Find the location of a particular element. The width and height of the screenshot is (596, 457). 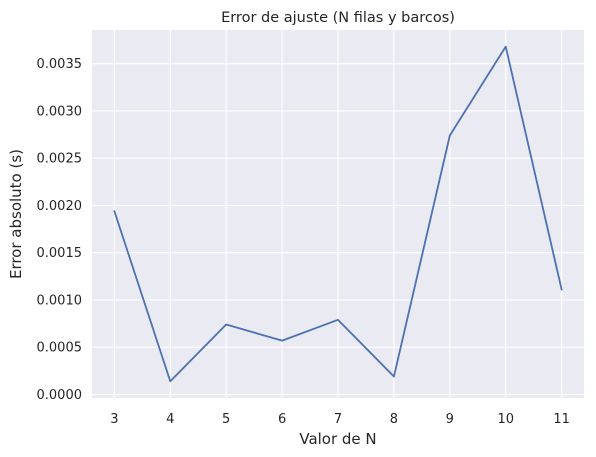

x-tick-label: 5 is located at coordinates (226, 419).